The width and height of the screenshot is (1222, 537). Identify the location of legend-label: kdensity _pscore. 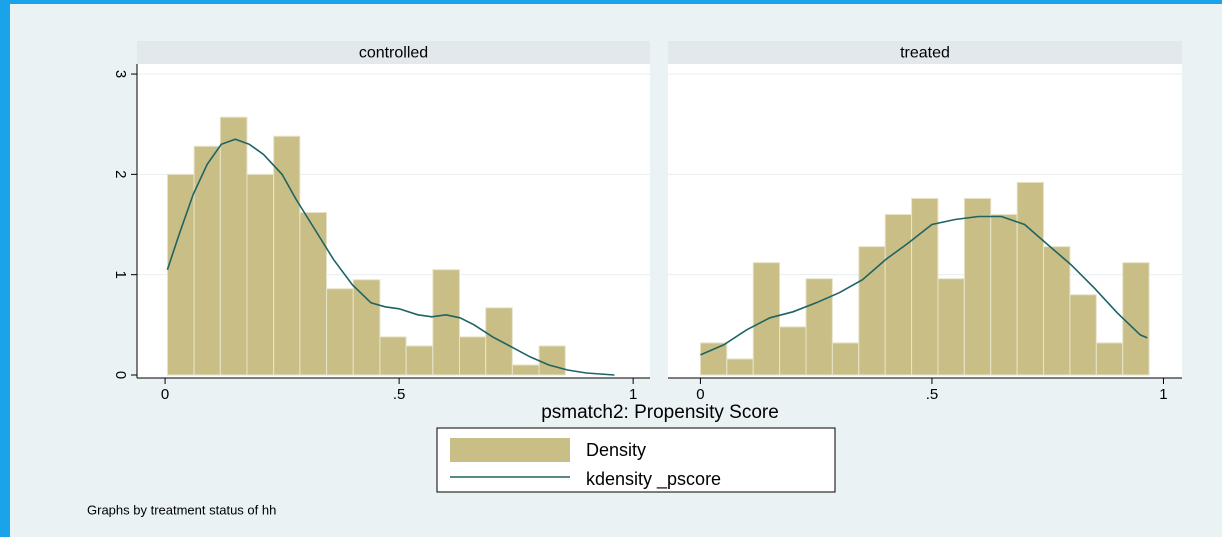
(653, 479).